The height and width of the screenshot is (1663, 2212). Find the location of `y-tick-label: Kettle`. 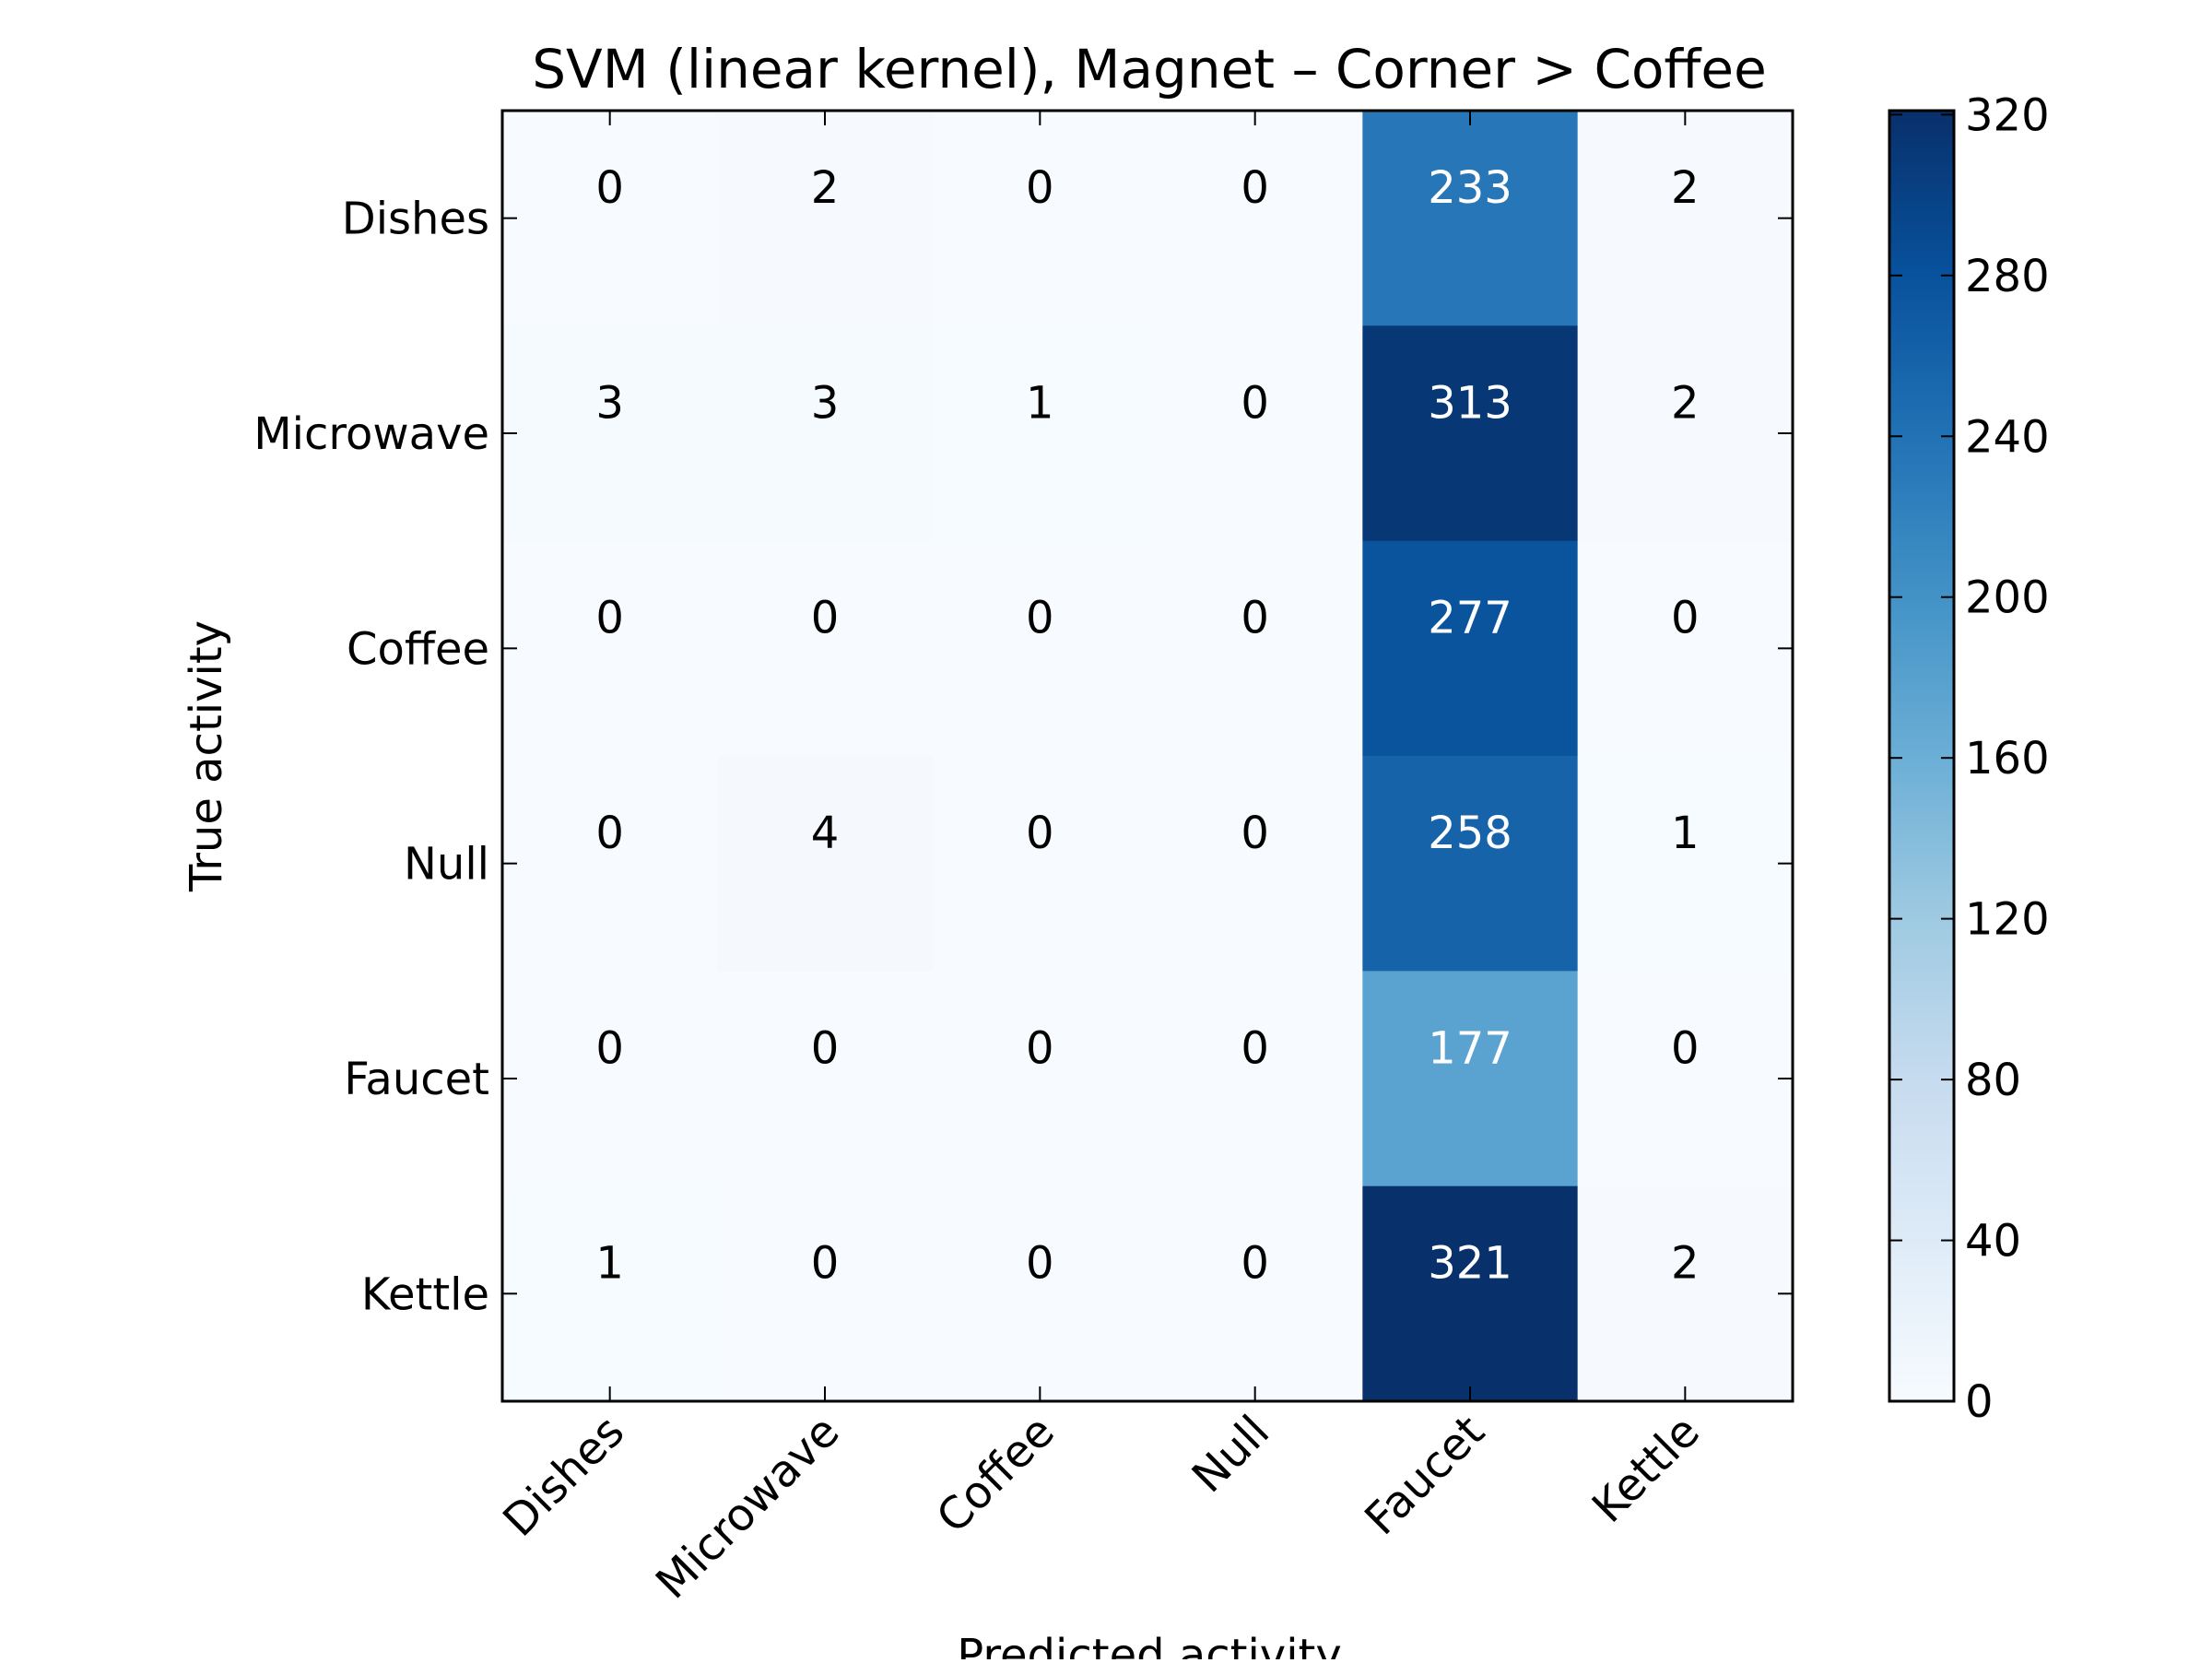

y-tick-label: Kettle is located at coordinates (425, 1294).